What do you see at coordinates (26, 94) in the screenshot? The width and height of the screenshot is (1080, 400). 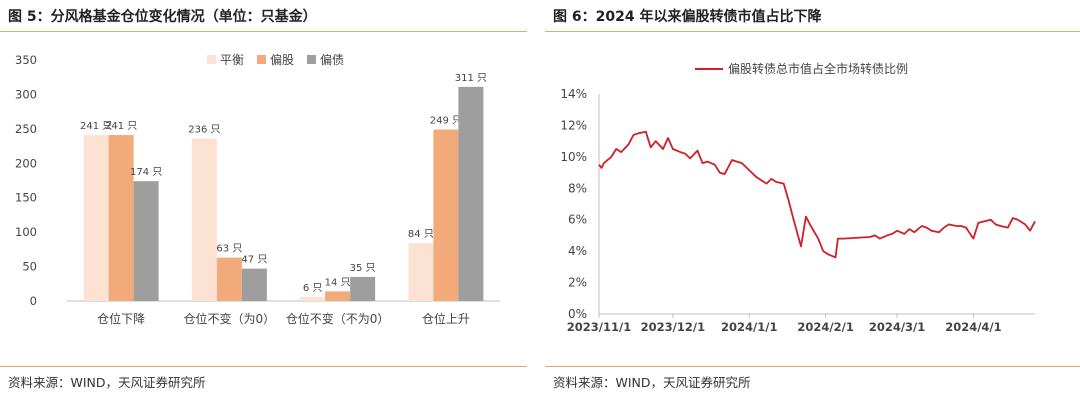 I see `y-tick-label-6: 300` at bounding box center [26, 94].